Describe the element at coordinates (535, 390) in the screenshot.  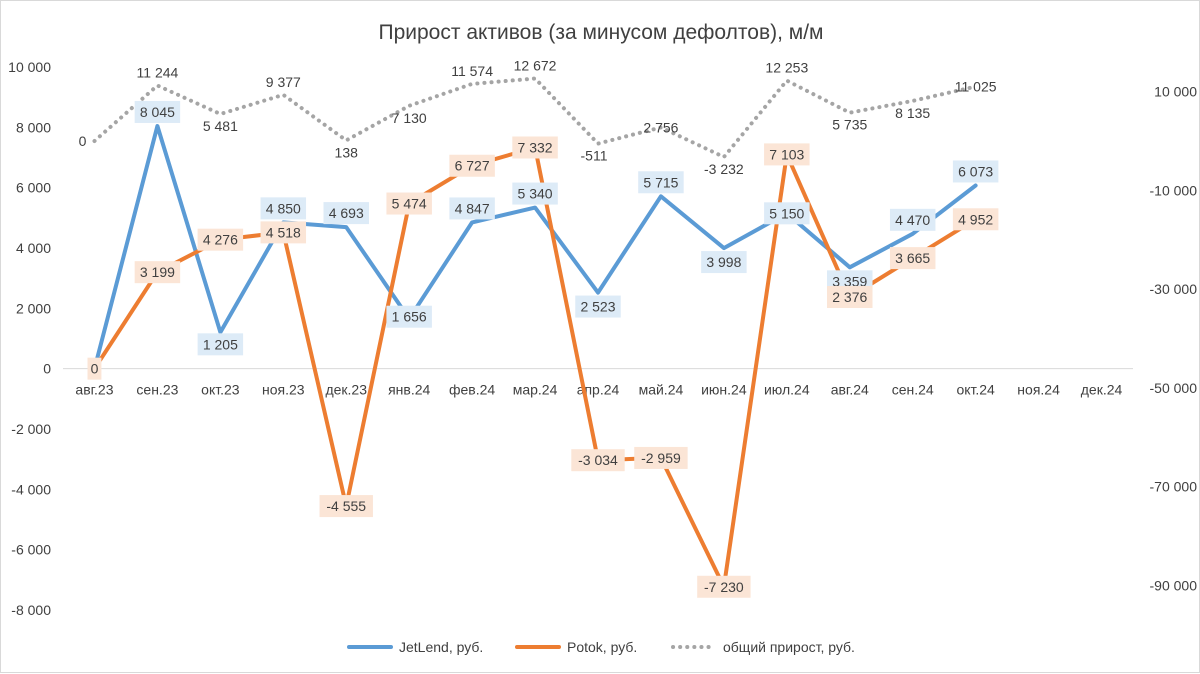
I see `x-tick-label: мар.24` at that location.